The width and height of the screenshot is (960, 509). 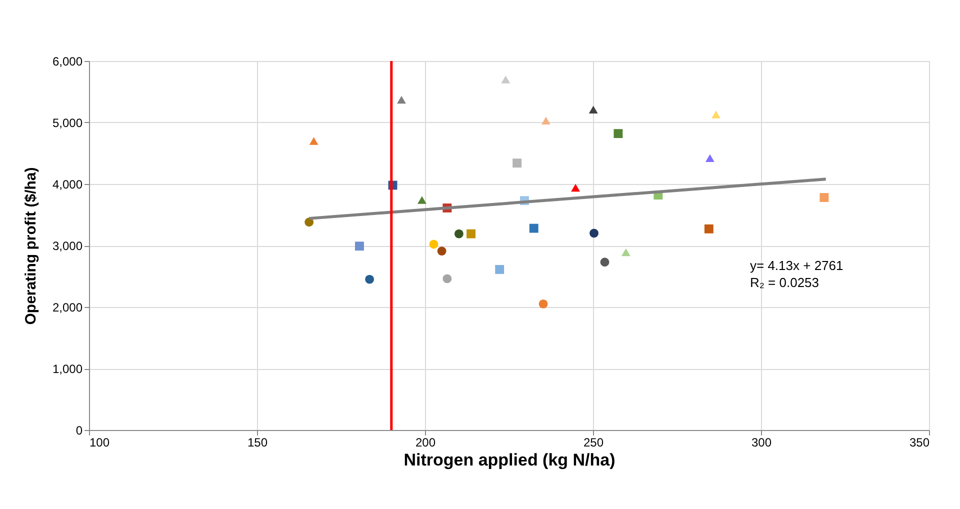 What do you see at coordinates (67, 246) in the screenshot?
I see `y-tick-label: 3,000` at bounding box center [67, 246].